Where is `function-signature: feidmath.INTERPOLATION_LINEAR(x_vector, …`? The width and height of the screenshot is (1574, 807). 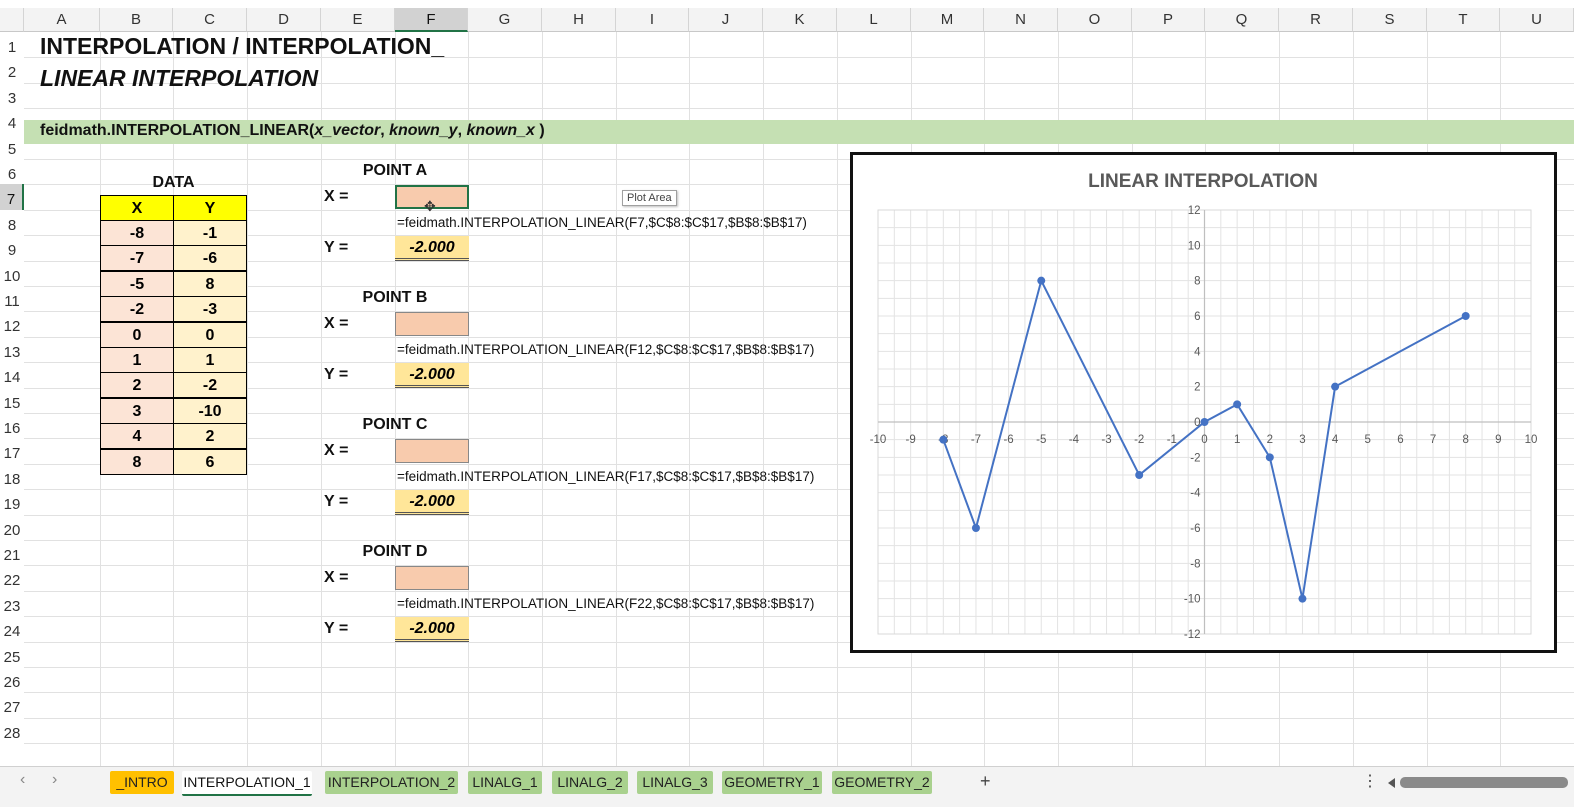 function-signature: feidmath.INTERPOLATION_LINEAR(x_vector, … is located at coordinates (292, 131).